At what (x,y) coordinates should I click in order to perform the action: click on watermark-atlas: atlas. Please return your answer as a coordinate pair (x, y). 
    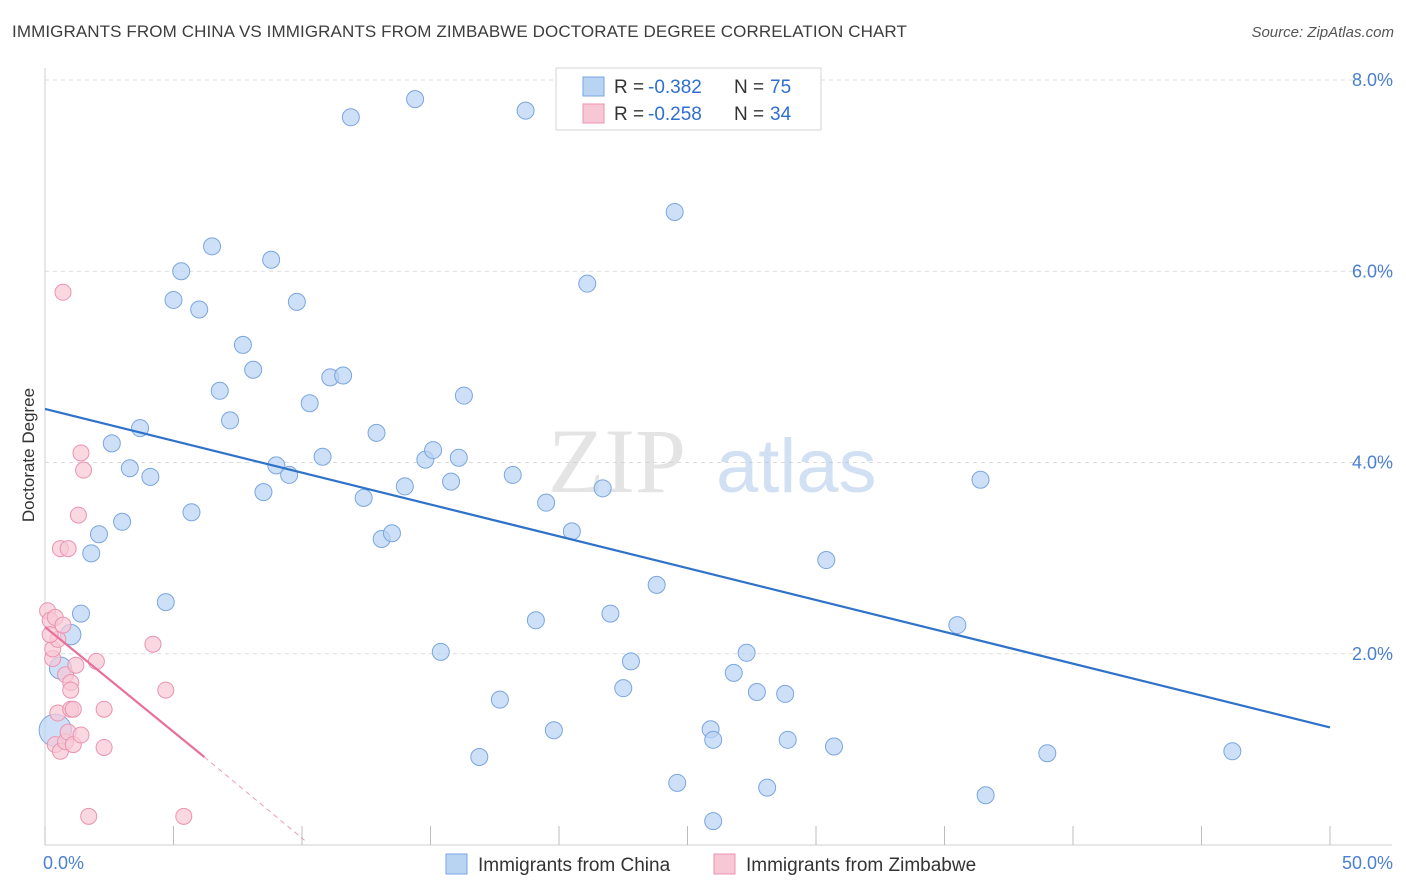
    Looking at the image, I should click on (796, 466).